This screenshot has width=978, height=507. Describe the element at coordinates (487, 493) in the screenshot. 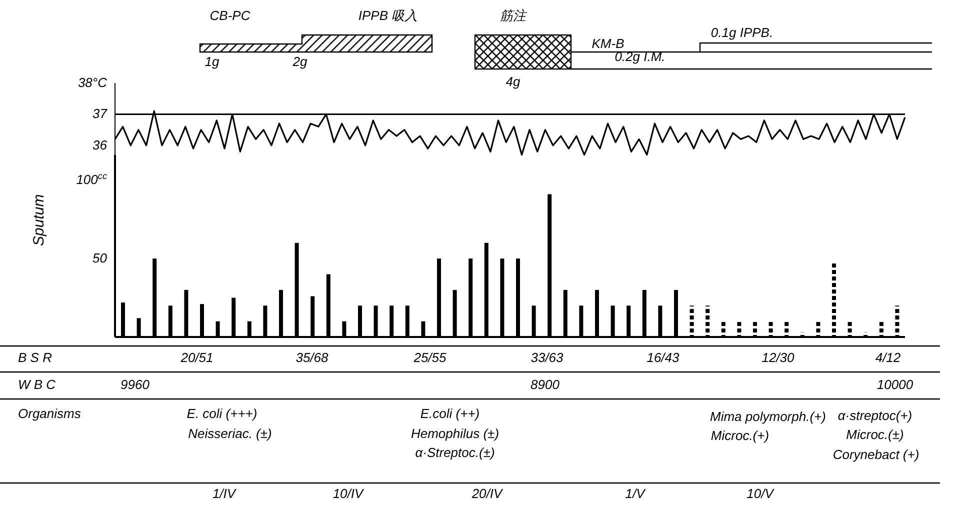

I see `text: 20/IV` at that location.